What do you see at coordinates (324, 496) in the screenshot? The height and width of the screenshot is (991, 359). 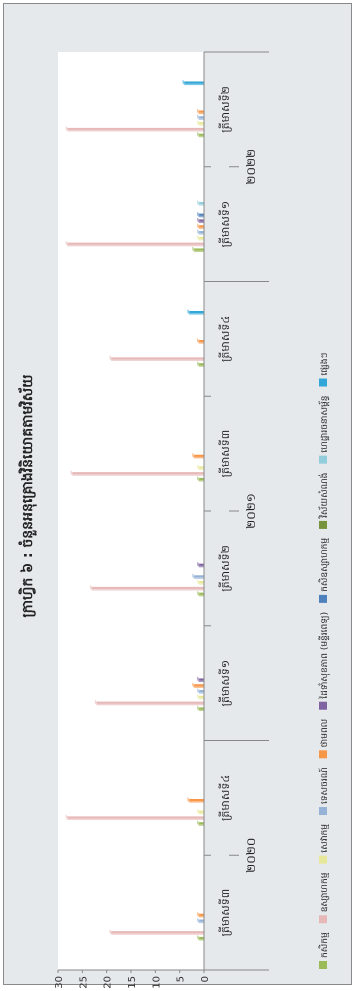 I see `legend-label: វិស័យសំណង់` at bounding box center [324, 496].